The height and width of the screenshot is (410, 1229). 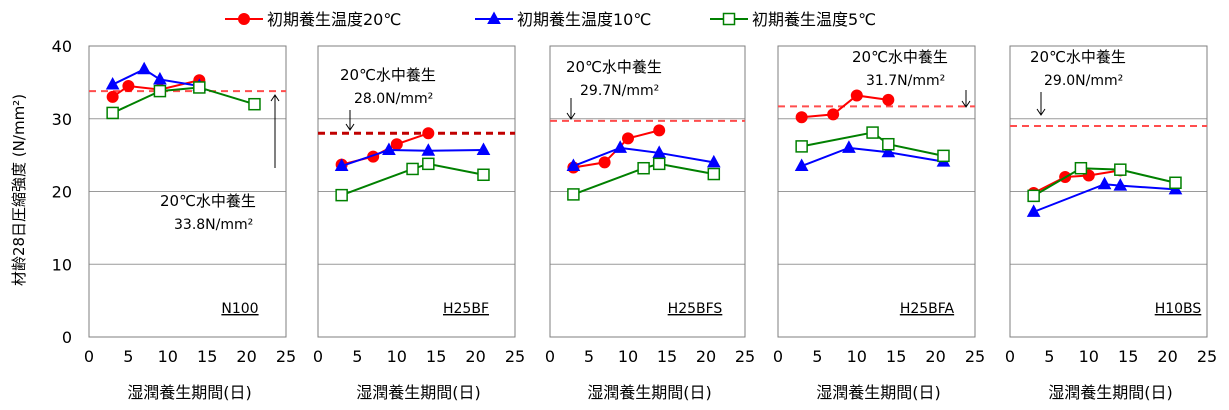 I want to click on reference-annotation-value: 28.0N/mm², so click(x=393, y=99).